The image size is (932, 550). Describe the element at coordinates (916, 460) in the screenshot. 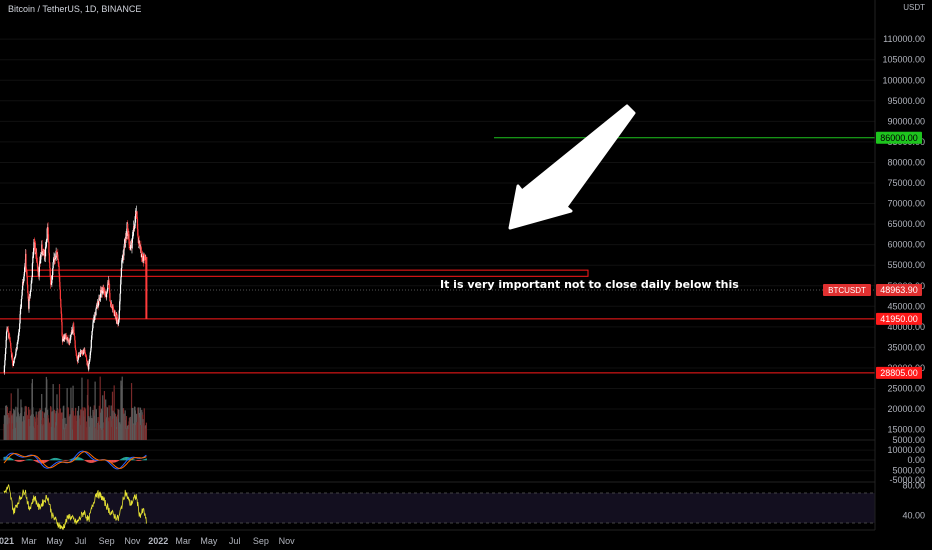

I see `macd-tick-label: 0.00` at that location.